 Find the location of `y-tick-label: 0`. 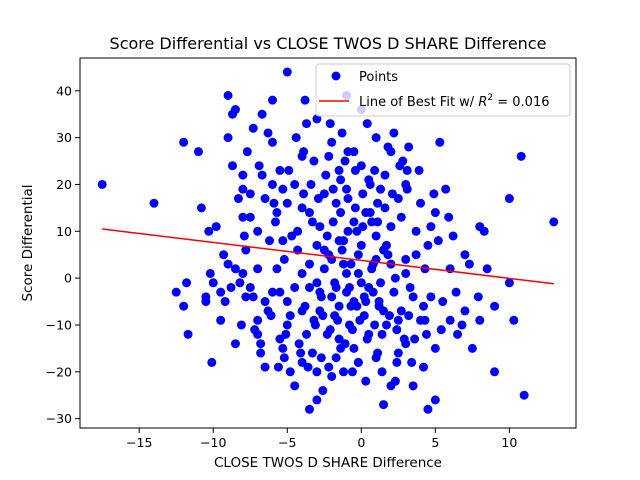

y-tick-label: 0 is located at coordinates (68, 278).